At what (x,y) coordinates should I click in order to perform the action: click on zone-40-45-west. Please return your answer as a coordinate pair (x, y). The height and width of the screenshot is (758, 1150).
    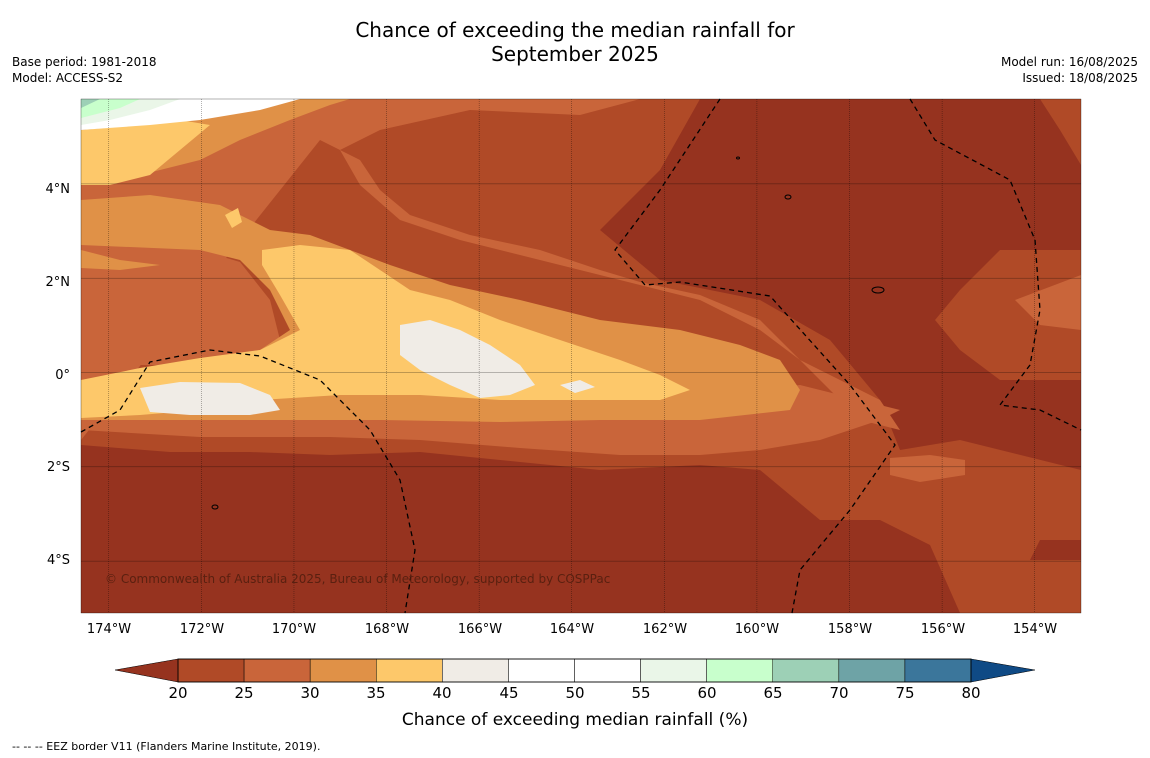
    Looking at the image, I should click on (210, 398).